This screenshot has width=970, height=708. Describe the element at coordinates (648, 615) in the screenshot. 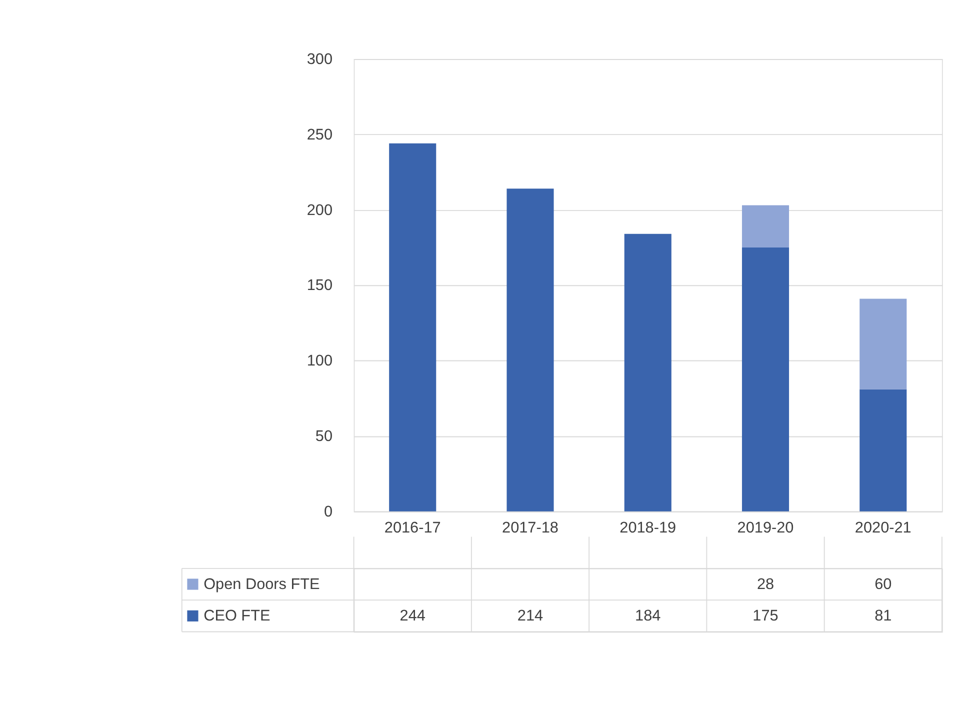

I see `data-label: 184` at that location.